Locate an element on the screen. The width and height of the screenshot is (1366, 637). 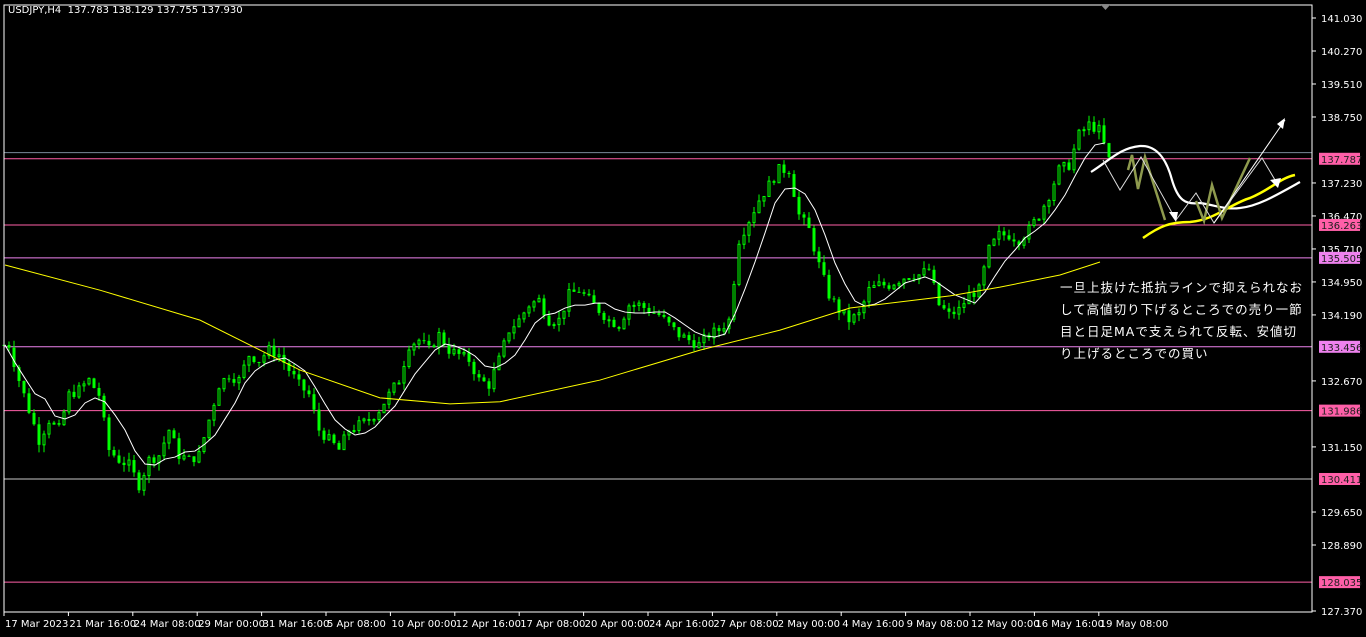
scroll-marker-icon is located at coordinates (1105, 7).